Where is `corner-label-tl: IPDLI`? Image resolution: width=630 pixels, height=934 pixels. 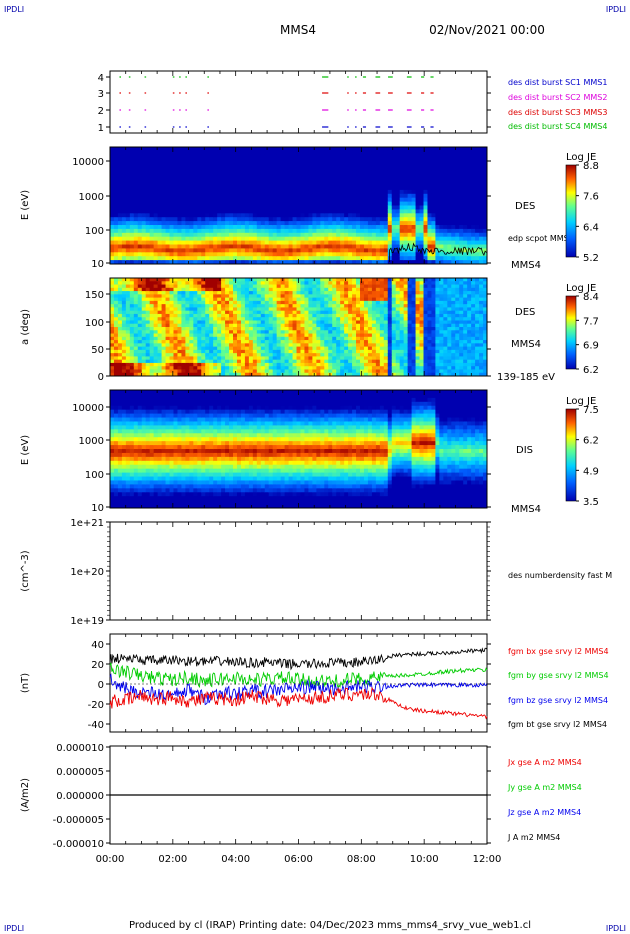 corner-label-tl: IPDLI is located at coordinates (14, 9).